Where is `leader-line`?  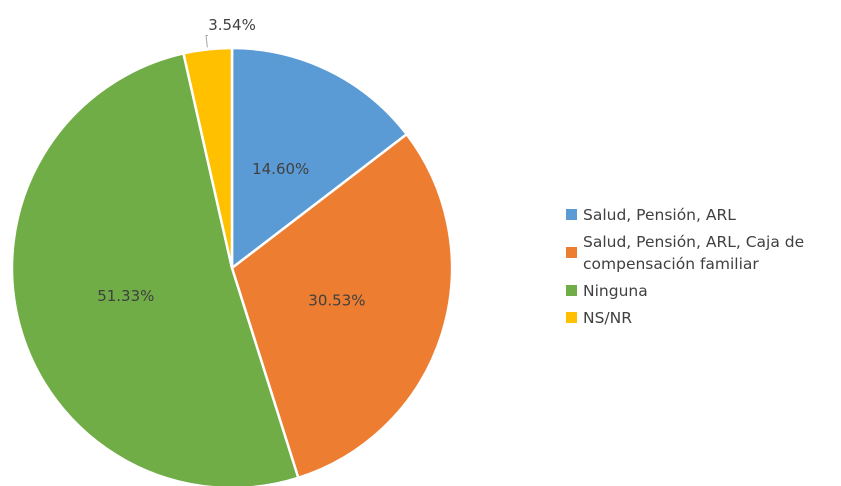
leader-line is located at coordinates (207, 41).